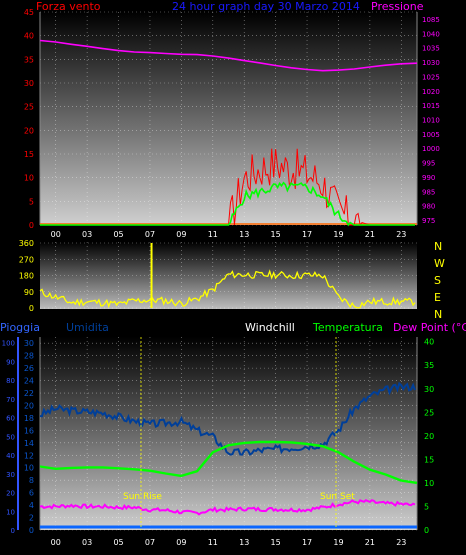 This screenshot has width=466, height=555. What do you see at coordinates (439, 263) in the screenshot?
I see `compass-w: W` at bounding box center [439, 263].